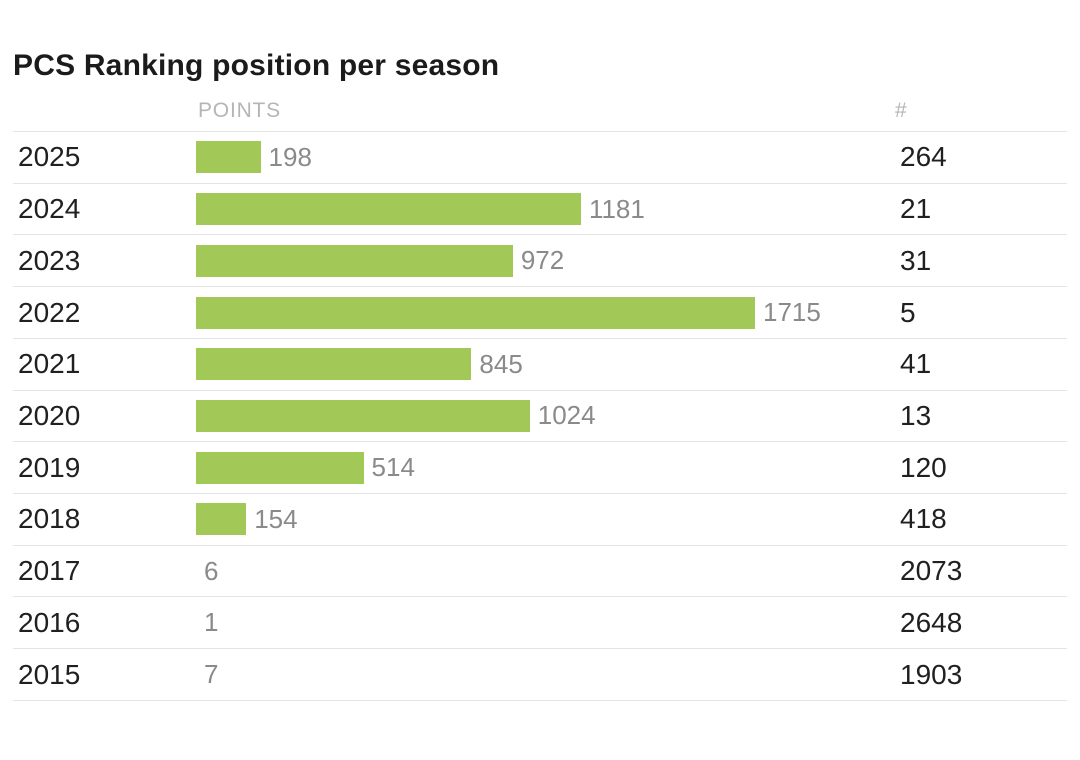 The image size is (1080, 760). Describe the element at coordinates (548, 571) in the screenshot. I see `points-bar-cell: 6` at that location.